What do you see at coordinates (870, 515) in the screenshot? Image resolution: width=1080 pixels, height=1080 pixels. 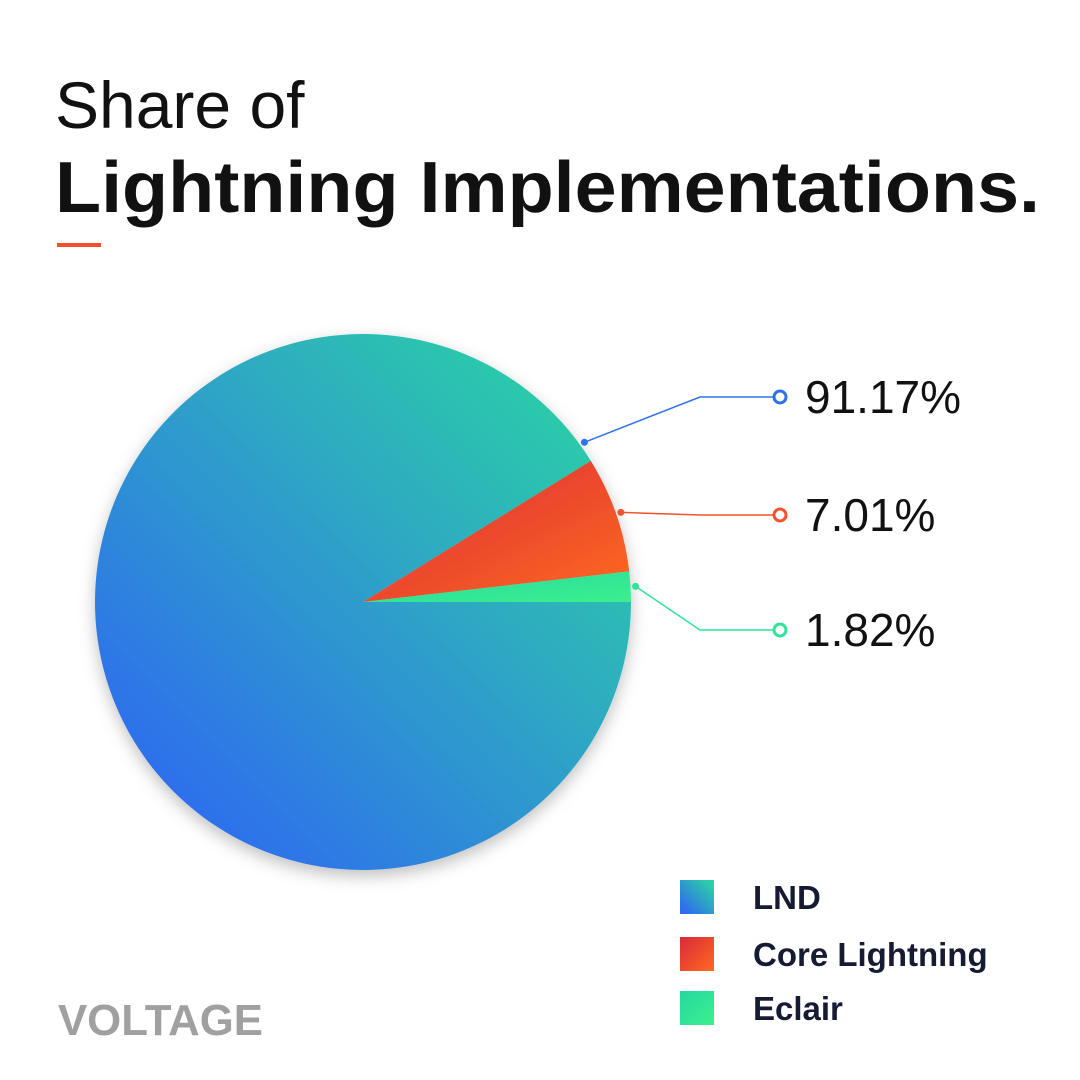 I see `value-label: 7.01%` at bounding box center [870, 515].